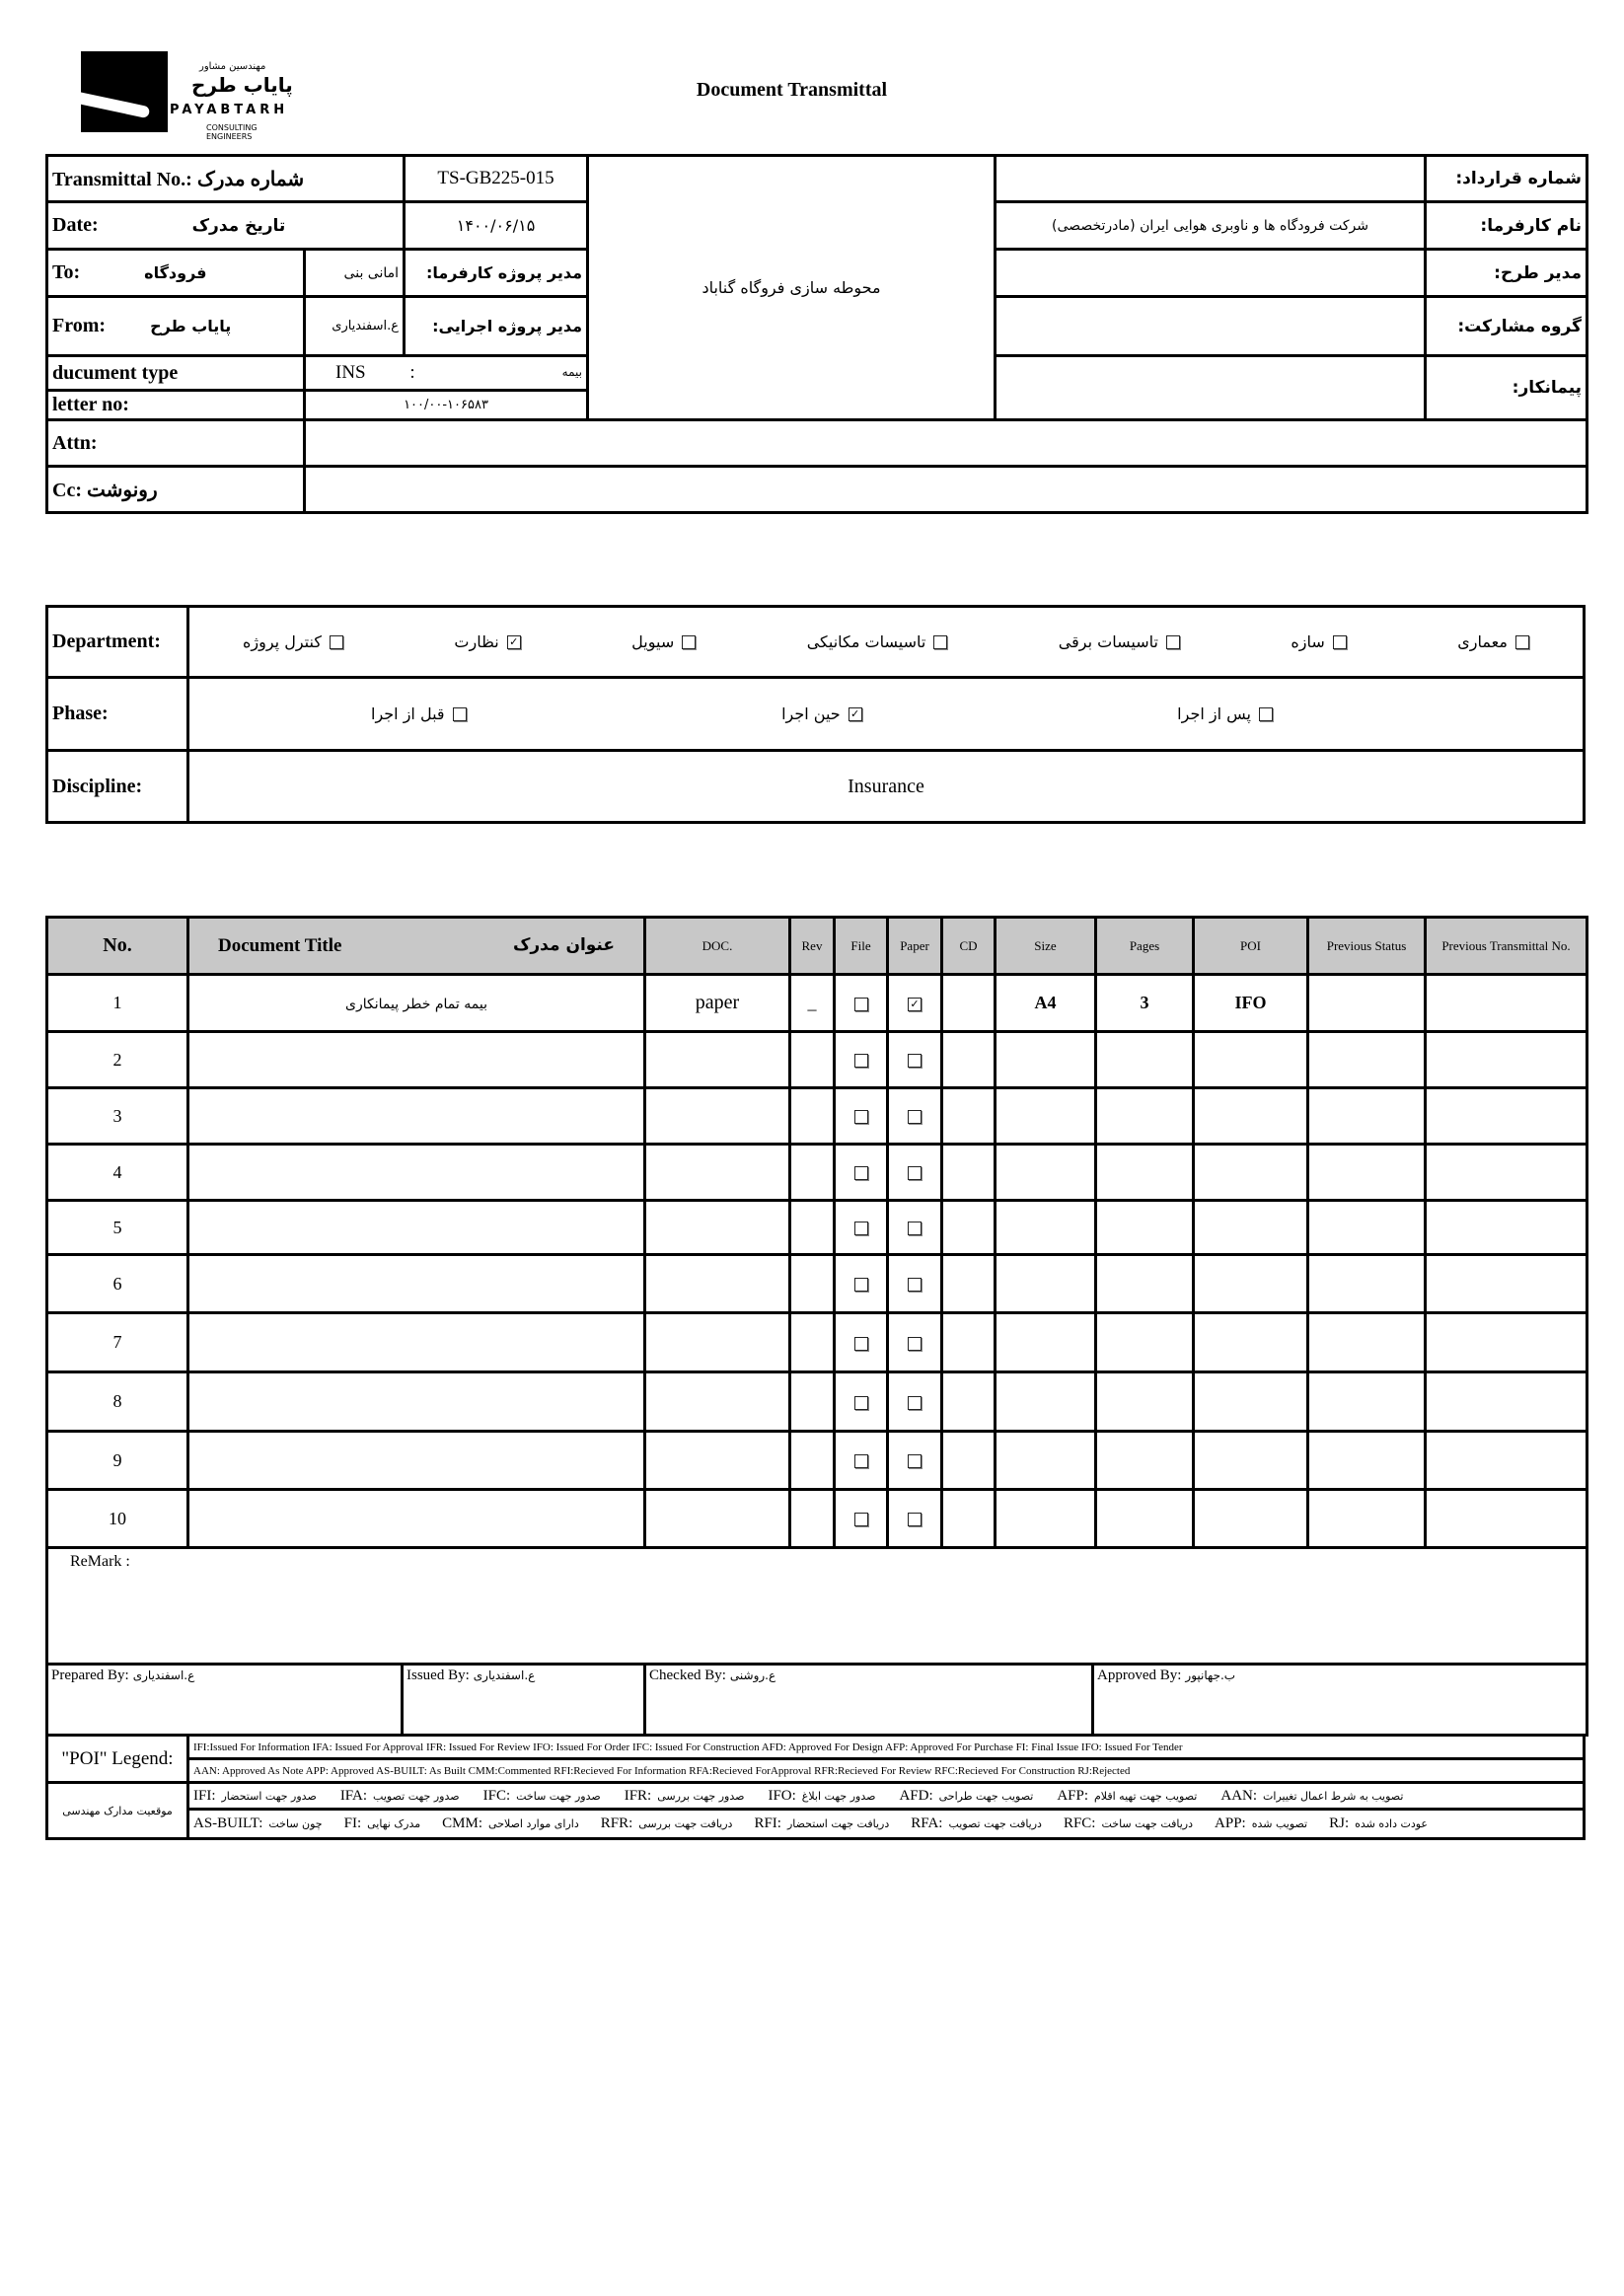 This screenshot has width=1624, height=2296. I want to click on partner-value, so click(1211, 326).